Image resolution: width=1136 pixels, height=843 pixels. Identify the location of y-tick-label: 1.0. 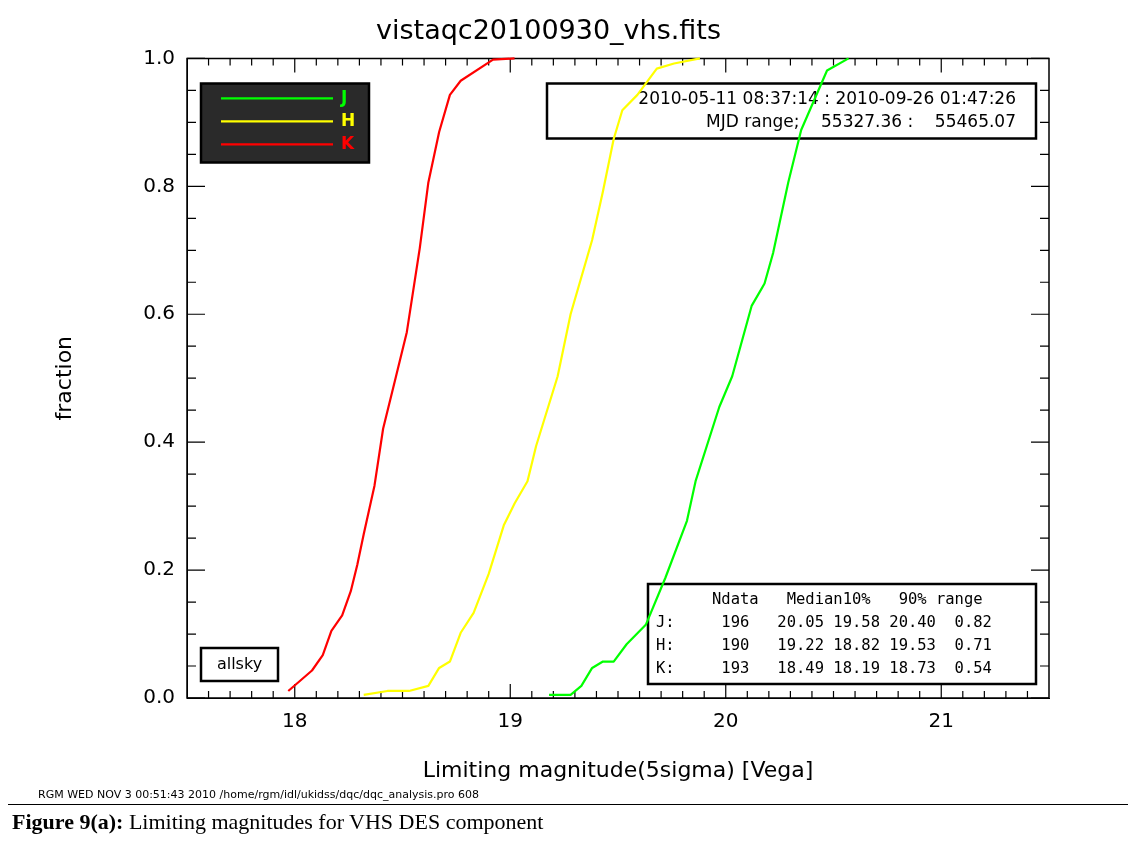
(159, 56).